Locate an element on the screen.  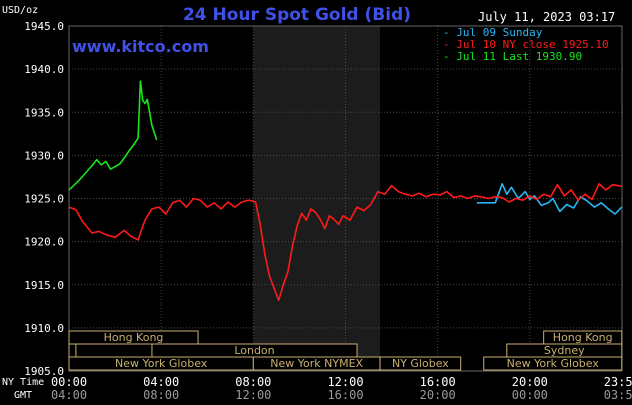
session-label: Sydney is located at coordinates (564, 350).